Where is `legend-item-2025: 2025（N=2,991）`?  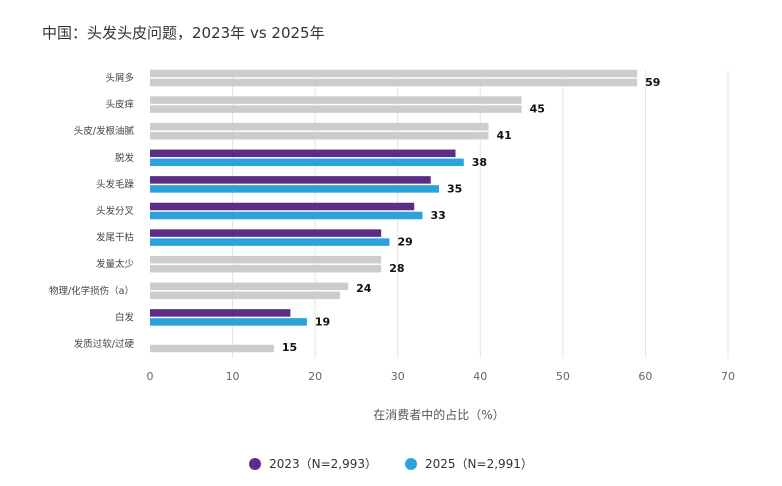 legend-item-2025: 2025（N=2,991） is located at coordinates (469, 463).